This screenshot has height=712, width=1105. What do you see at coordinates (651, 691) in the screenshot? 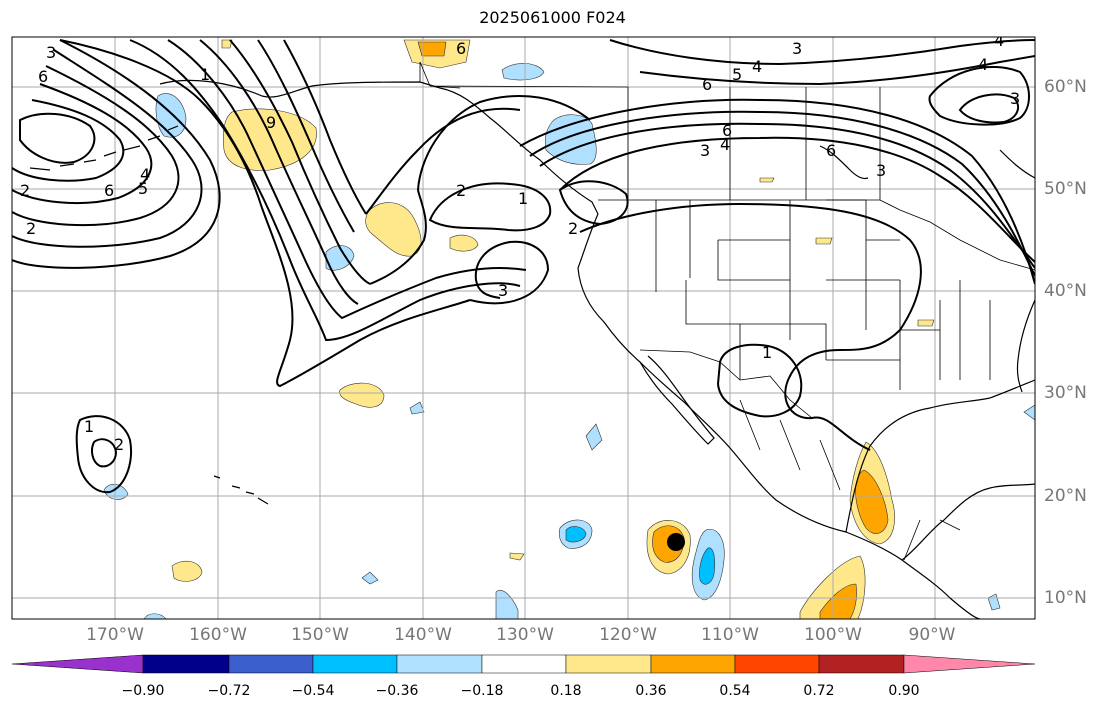
I see `colorbar-tick-label: 0.36` at bounding box center [651, 691].